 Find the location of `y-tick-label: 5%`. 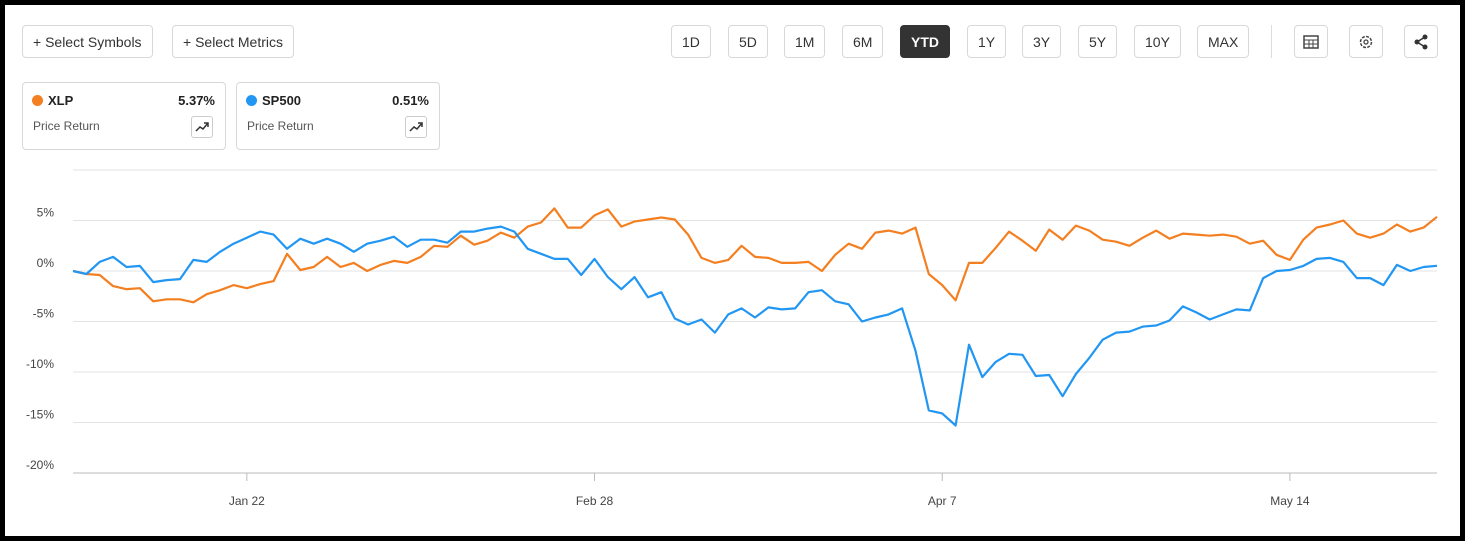

y-tick-label: 5% is located at coordinates (46, 213).